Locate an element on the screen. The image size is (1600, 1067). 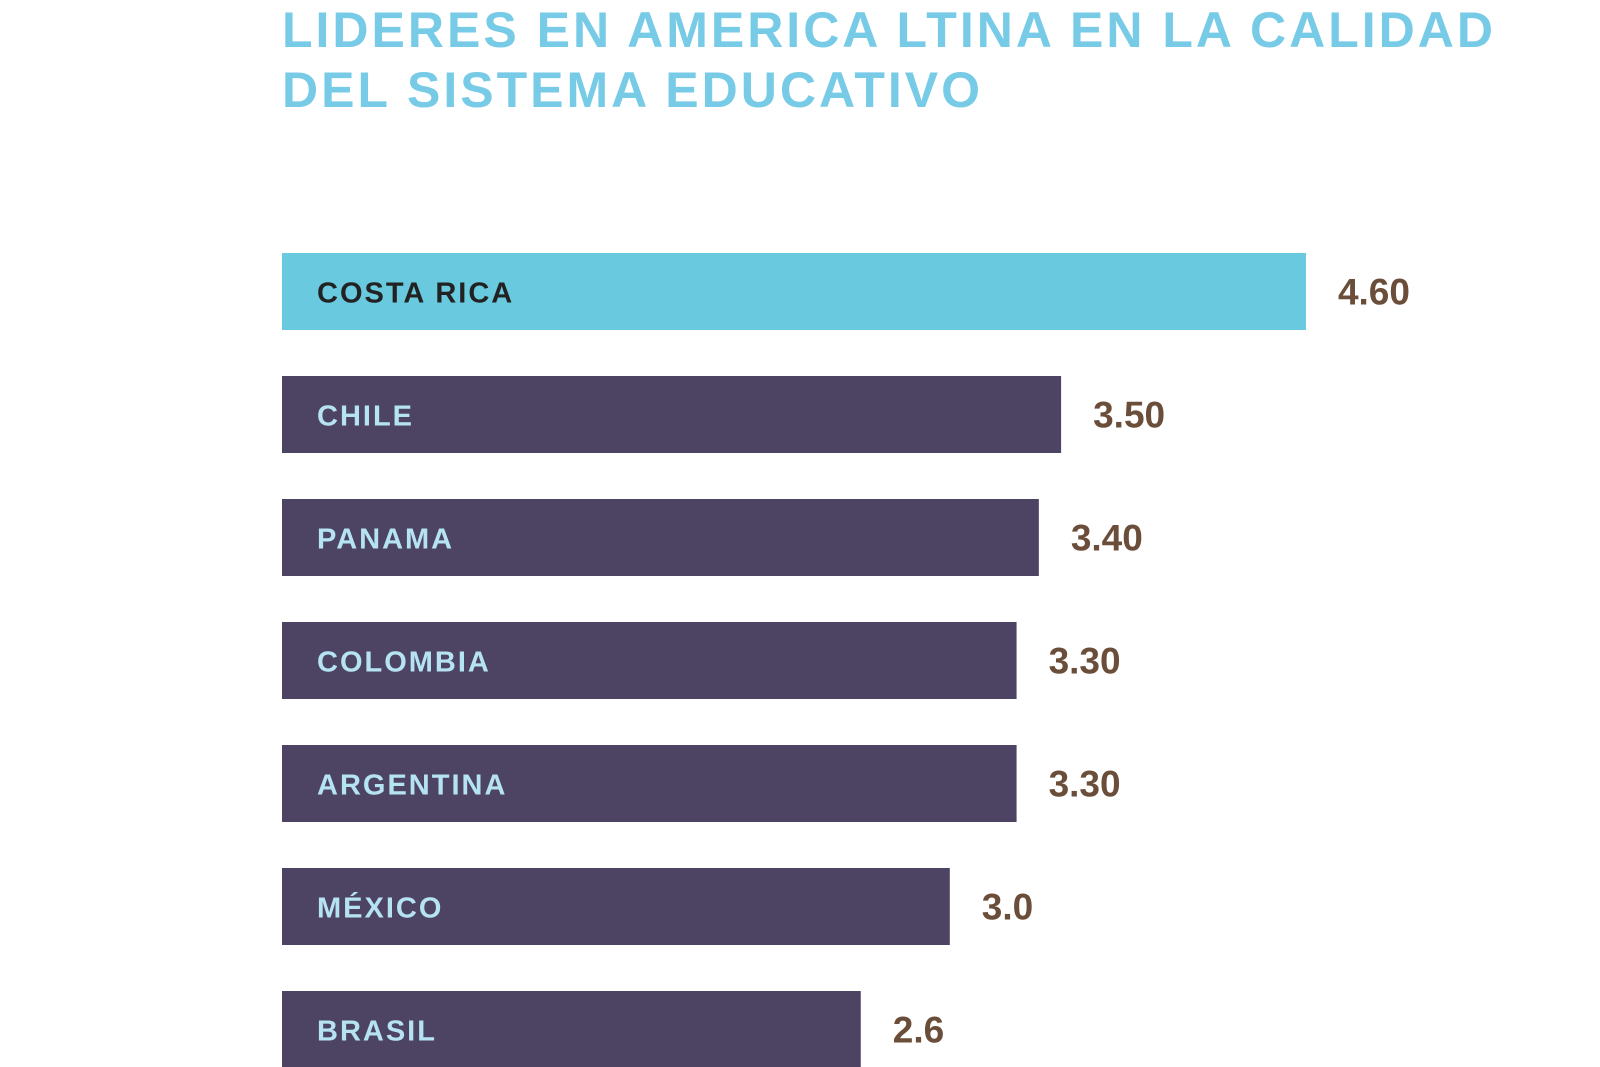
chart-title-line-2: DEL SISTEMA EDUCATIVO is located at coordinates (633, 90).